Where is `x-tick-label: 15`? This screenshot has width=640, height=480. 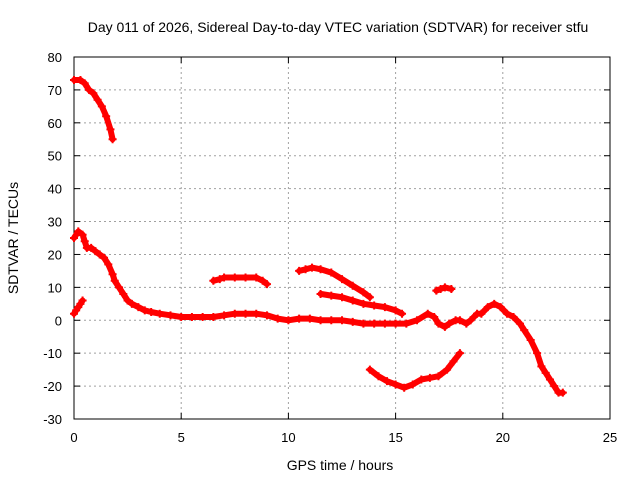
x-tick-label: 15 is located at coordinates (395, 437).